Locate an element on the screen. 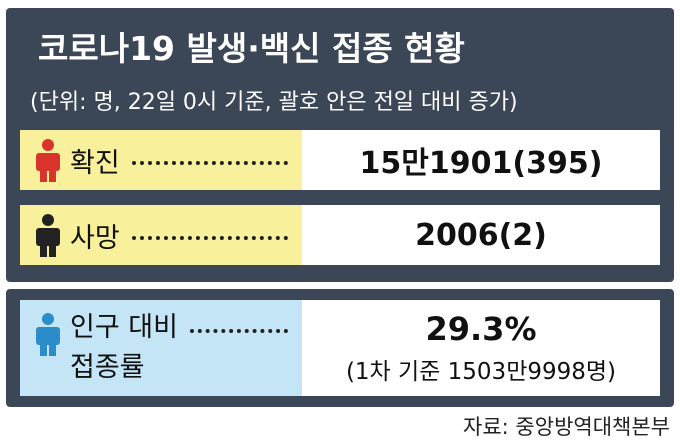  row-label-cell: 확진 is located at coordinates (161, 160).